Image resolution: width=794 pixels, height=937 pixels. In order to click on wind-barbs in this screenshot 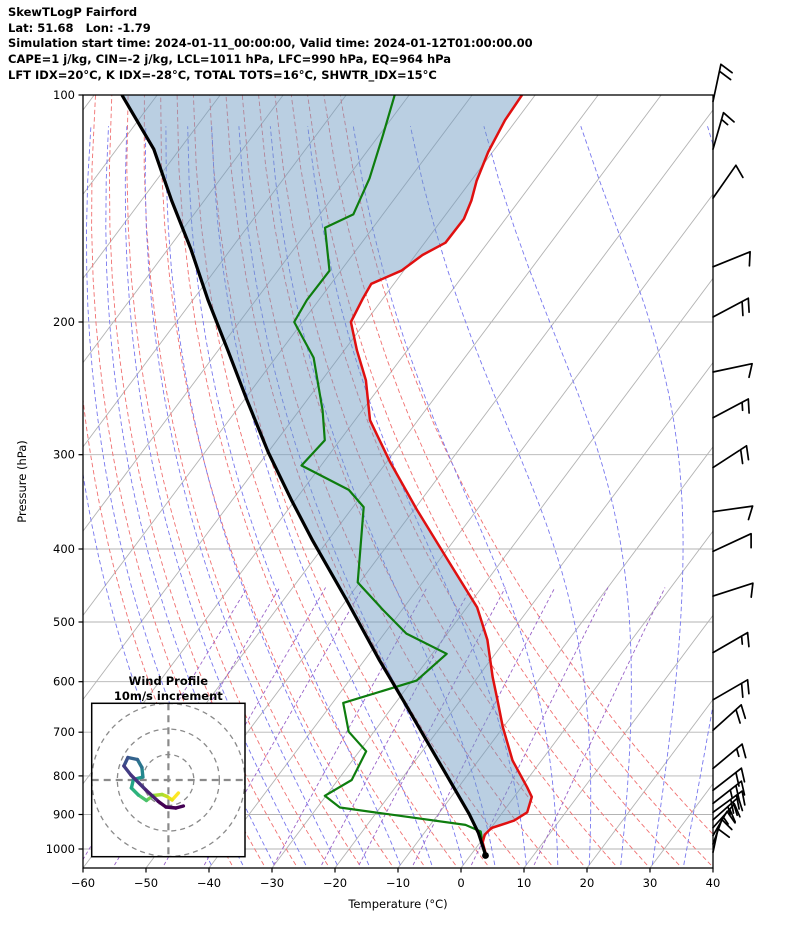, I will do `click(733, 458)`.